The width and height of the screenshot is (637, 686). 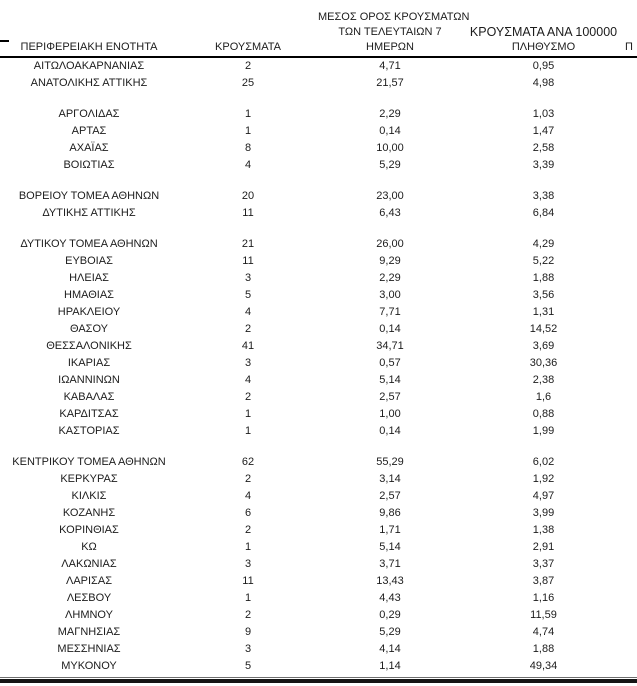 I want to click on table-row: ΚΩ 1 5,14 2,91, so click(x=318, y=547).